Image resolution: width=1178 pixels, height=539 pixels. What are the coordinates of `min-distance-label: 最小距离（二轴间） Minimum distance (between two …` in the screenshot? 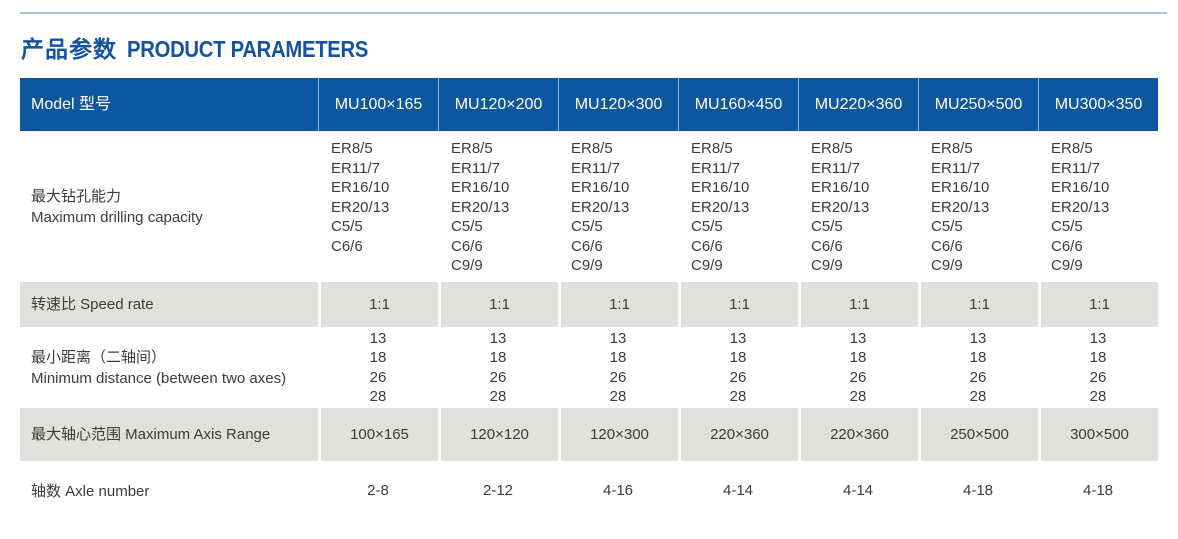 It's located at (169, 367).